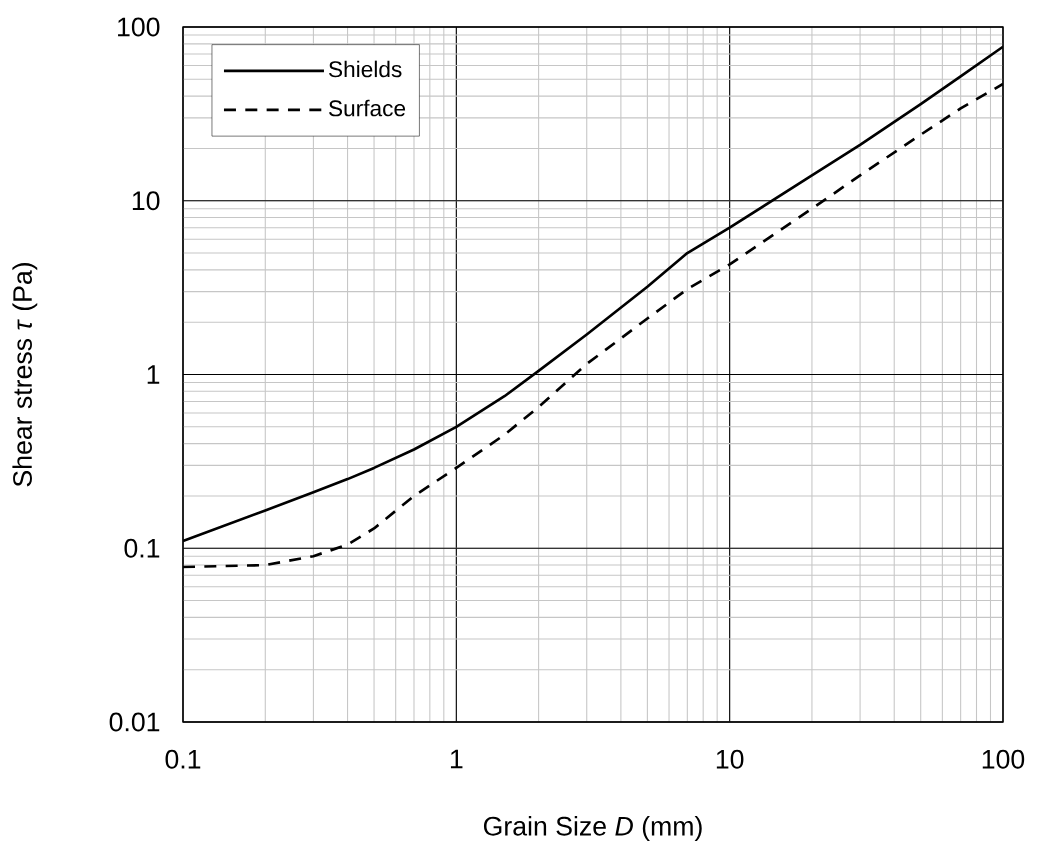 This screenshot has width=1040, height=856. Describe the element at coordinates (183, 759) in the screenshot. I see `x-tick-label: 0.1` at that location.